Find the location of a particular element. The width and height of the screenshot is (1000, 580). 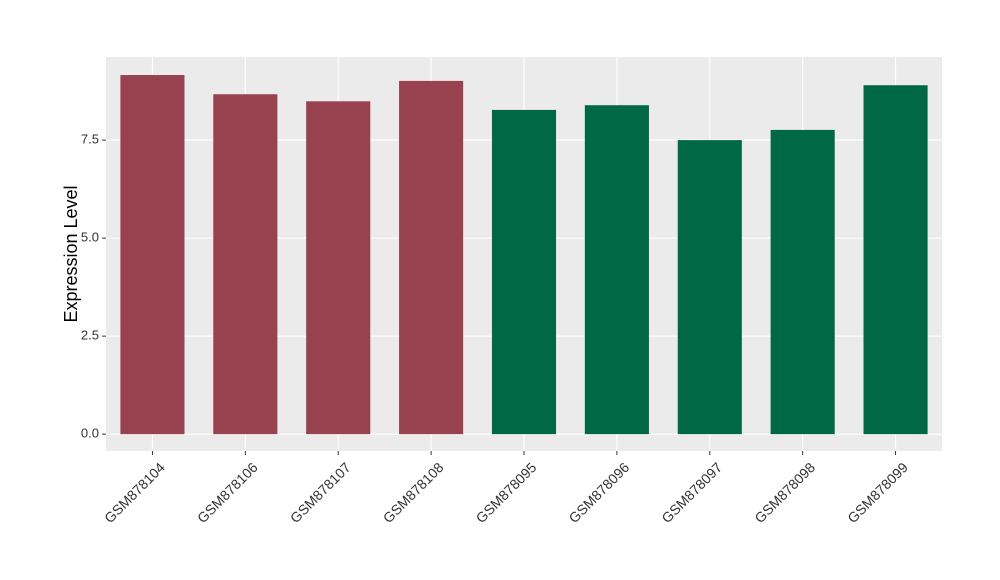

x-tick-label: GSM878108 is located at coordinates (413, 492).